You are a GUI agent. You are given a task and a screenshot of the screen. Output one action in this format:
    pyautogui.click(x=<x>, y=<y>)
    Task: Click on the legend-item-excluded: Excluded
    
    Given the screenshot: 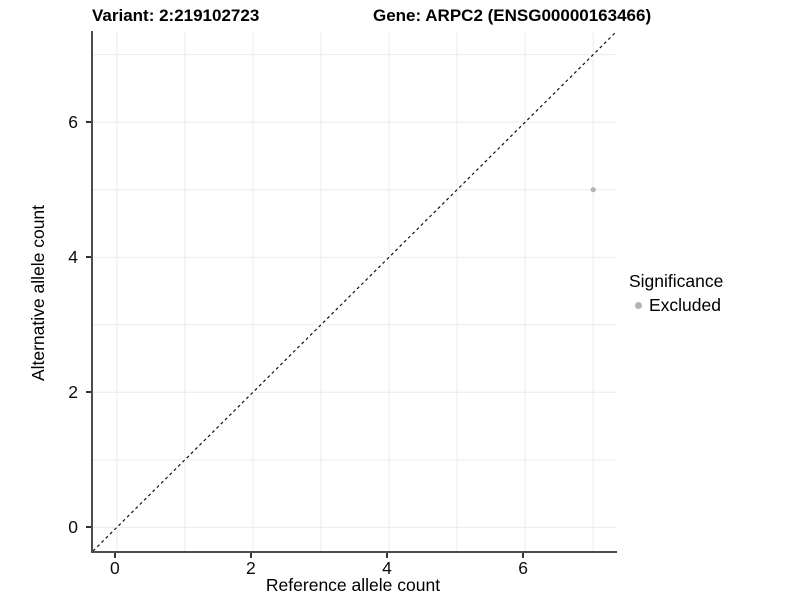 What is the action you would take?
    pyautogui.click(x=676, y=305)
    